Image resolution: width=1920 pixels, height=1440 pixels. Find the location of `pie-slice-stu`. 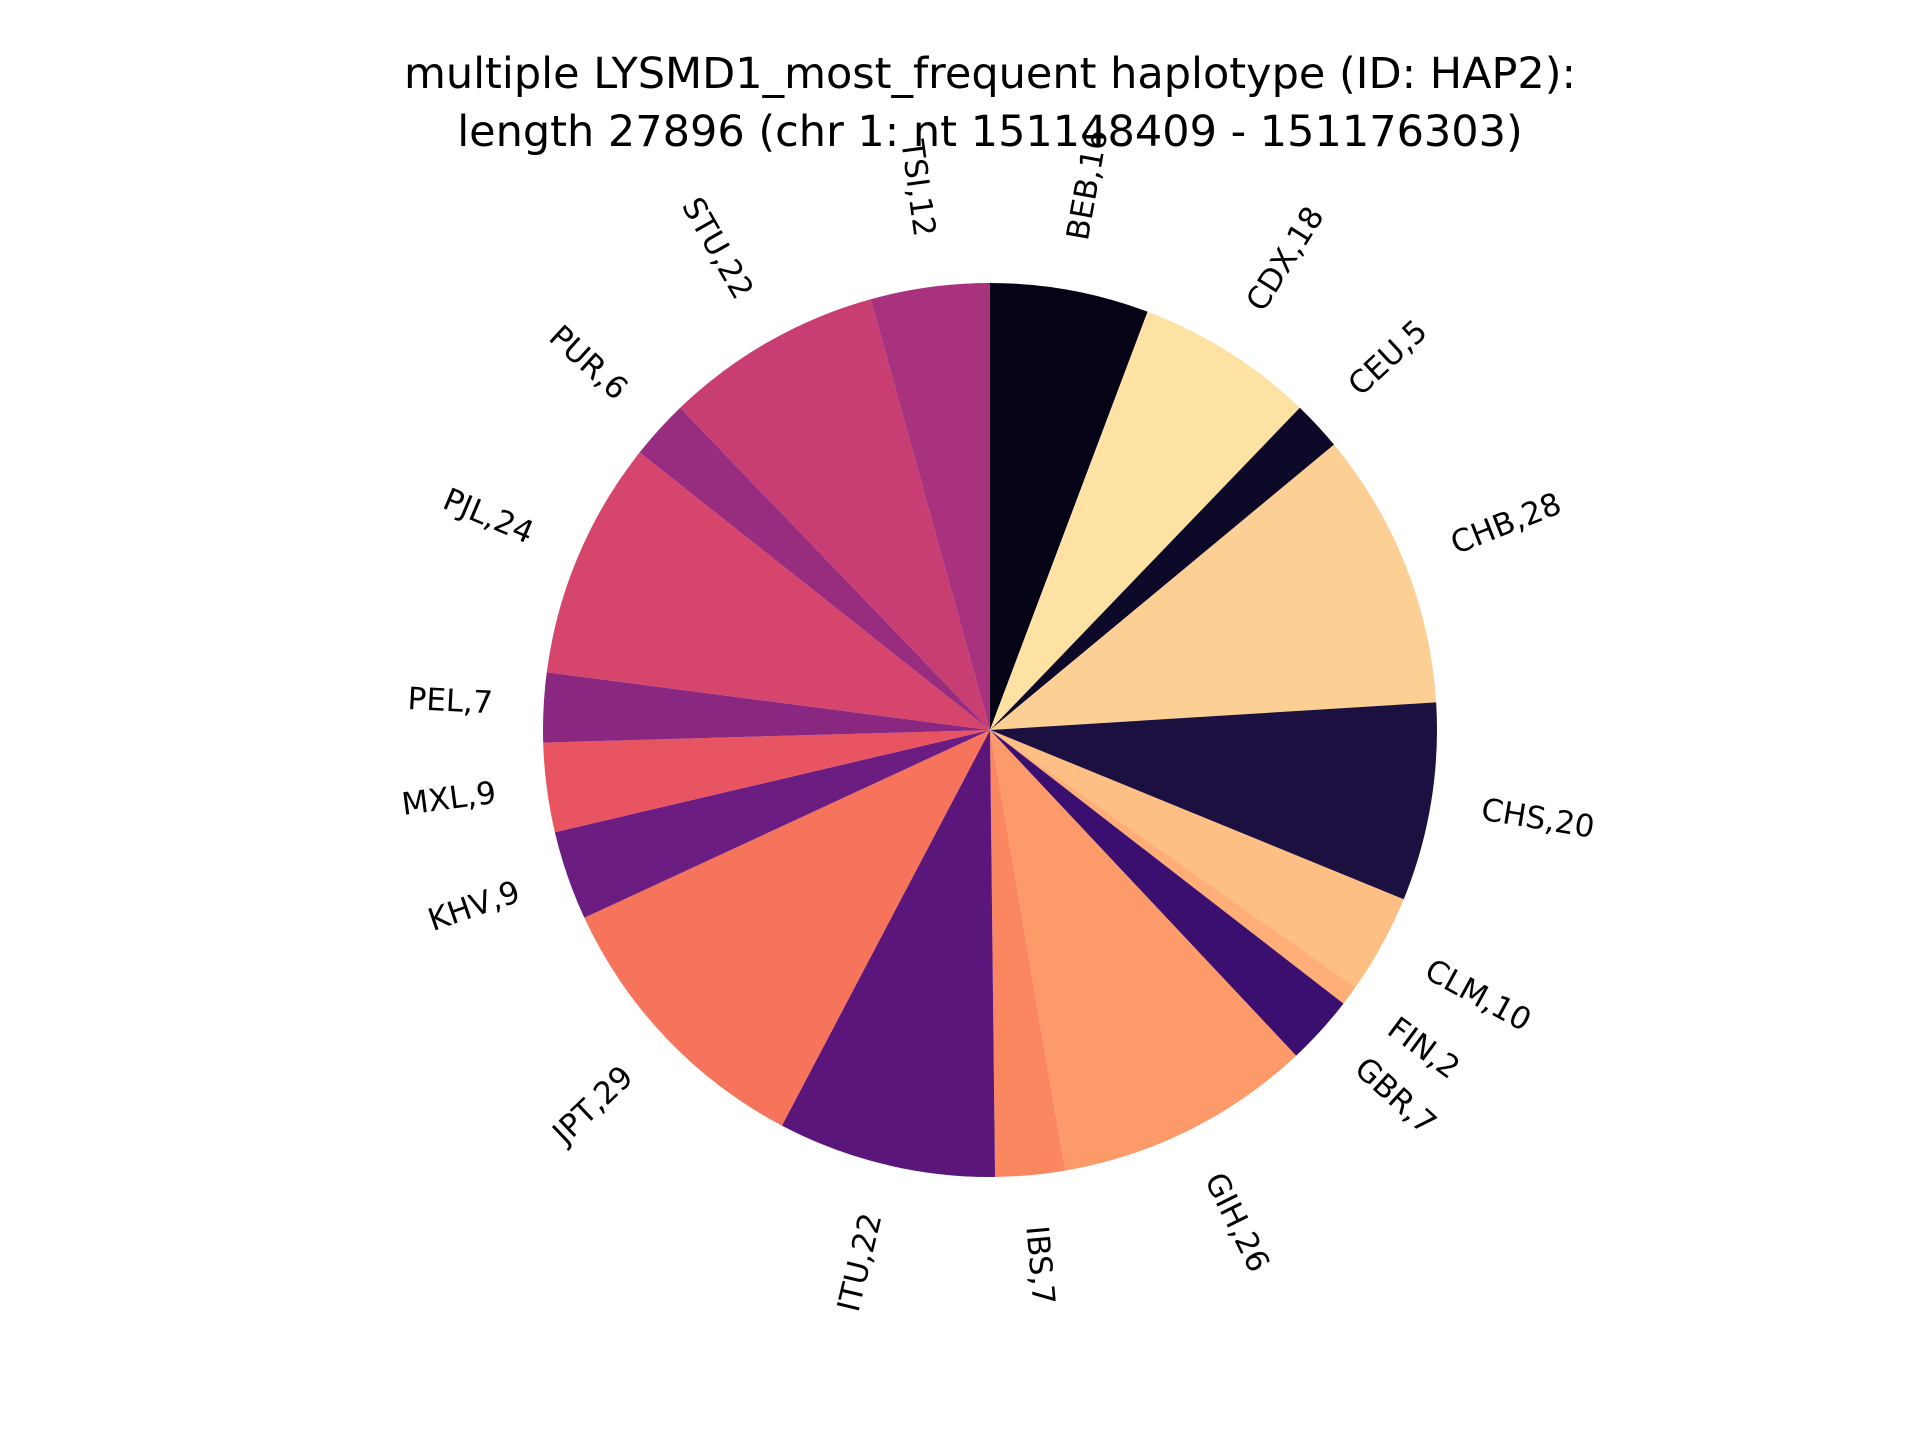

pie-slice-stu is located at coordinates (835, 514).